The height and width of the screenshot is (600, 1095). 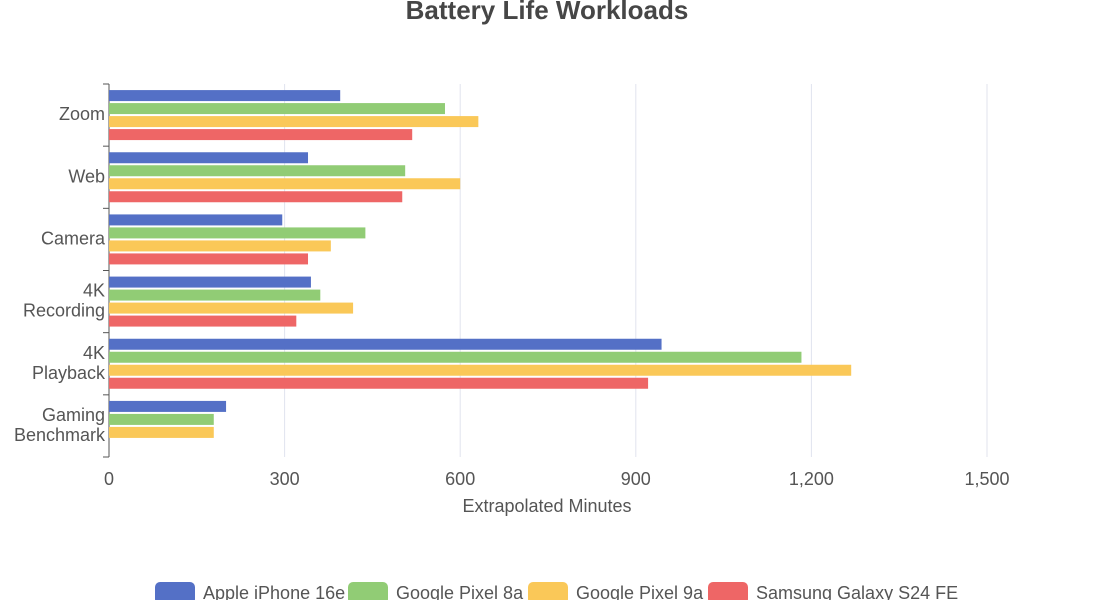 I want to click on legend-item: Google Pixel 9a, so click(x=616, y=591).